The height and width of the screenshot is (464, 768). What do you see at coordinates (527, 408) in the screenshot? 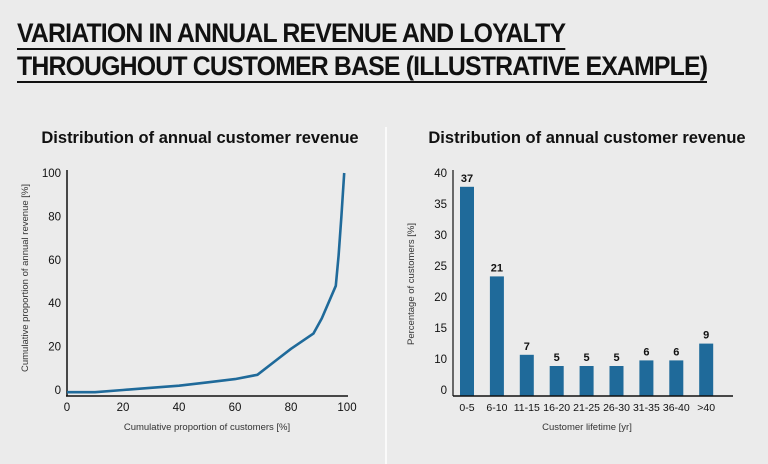
I see `category-label: 11-15` at bounding box center [527, 408].